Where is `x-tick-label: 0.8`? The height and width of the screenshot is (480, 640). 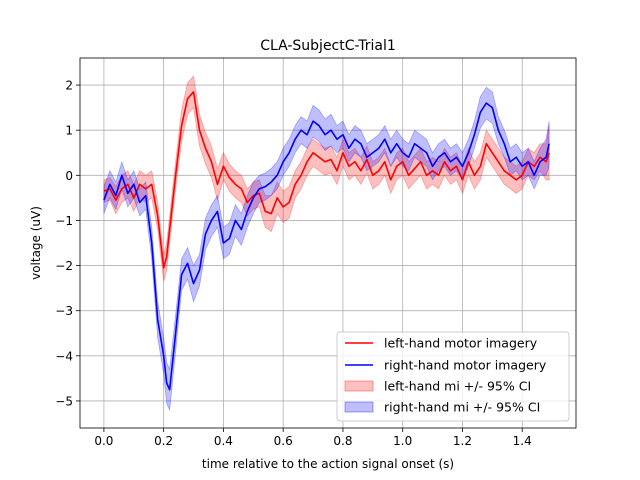 x-tick-label: 0.8 is located at coordinates (342, 441).